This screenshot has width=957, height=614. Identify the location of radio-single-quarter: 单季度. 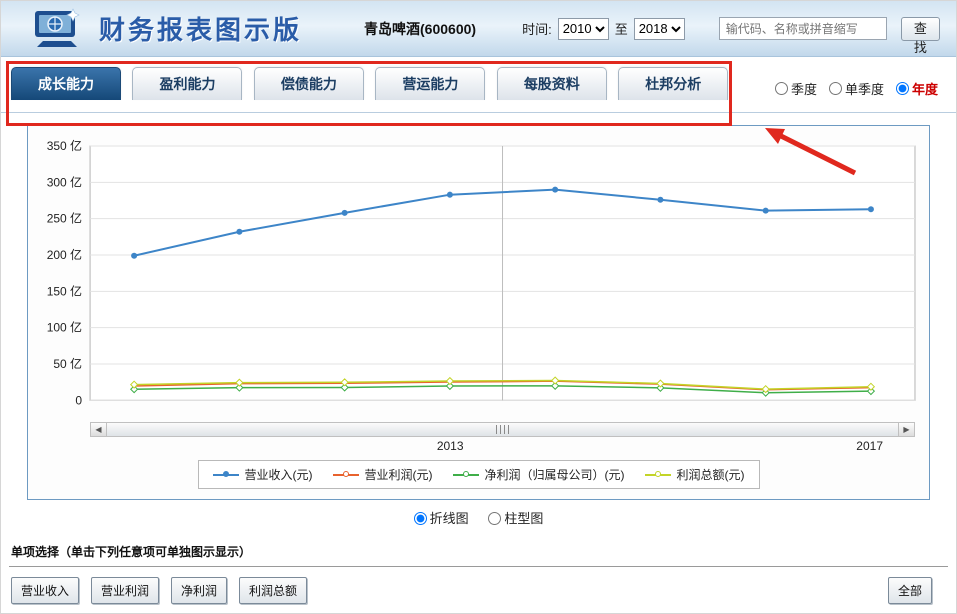
(856, 88).